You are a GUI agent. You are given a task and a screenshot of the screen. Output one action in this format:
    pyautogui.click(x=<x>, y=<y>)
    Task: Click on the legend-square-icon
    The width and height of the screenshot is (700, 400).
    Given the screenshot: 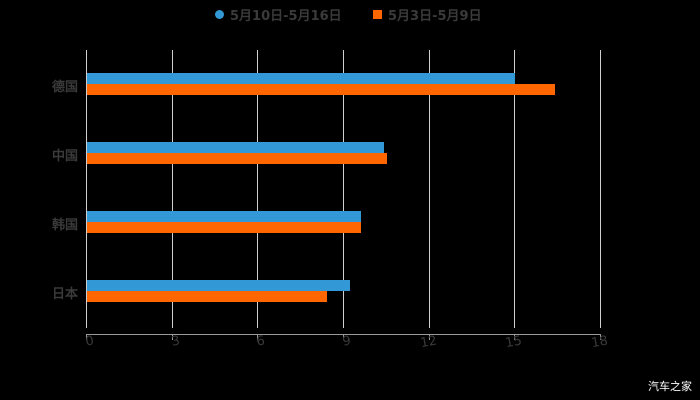 What is the action you would take?
    pyautogui.click(x=377, y=14)
    